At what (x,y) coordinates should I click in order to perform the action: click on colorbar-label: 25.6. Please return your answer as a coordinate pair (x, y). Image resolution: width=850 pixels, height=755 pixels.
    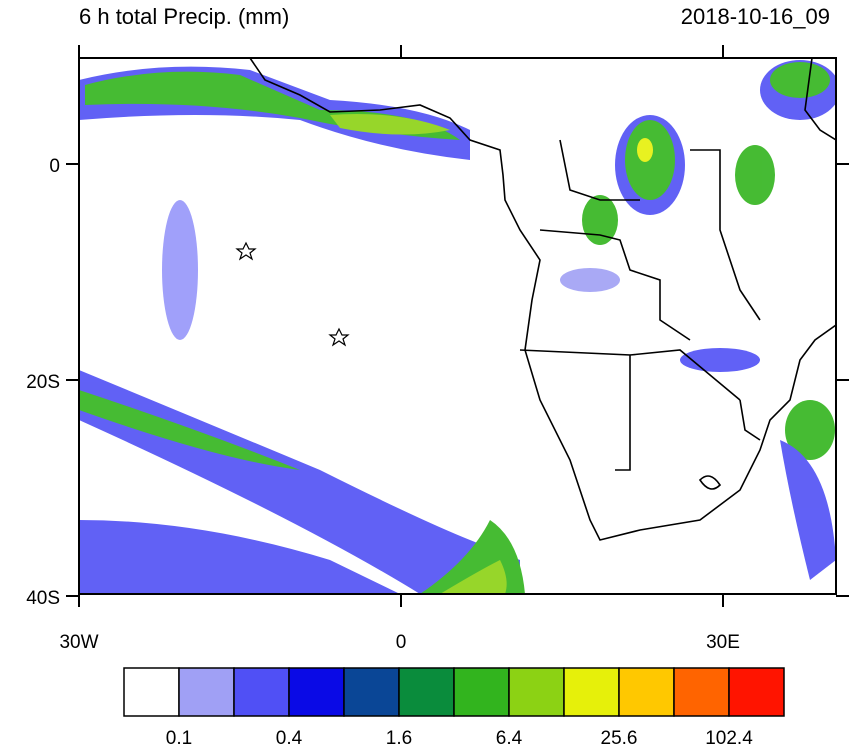
    Looking at the image, I should click on (619, 738).